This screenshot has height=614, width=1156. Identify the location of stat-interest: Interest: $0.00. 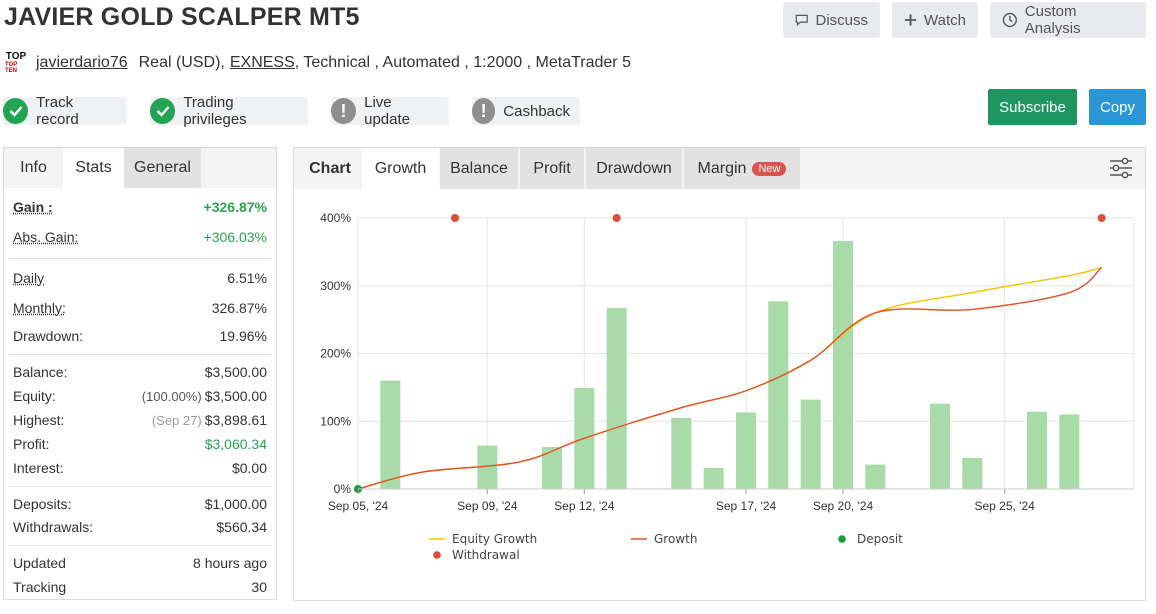
(140, 468).